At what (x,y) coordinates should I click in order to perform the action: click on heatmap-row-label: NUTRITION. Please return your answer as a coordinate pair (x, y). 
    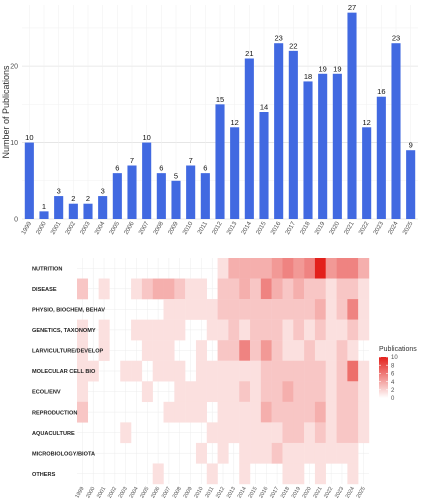
    Looking at the image, I should click on (47, 269).